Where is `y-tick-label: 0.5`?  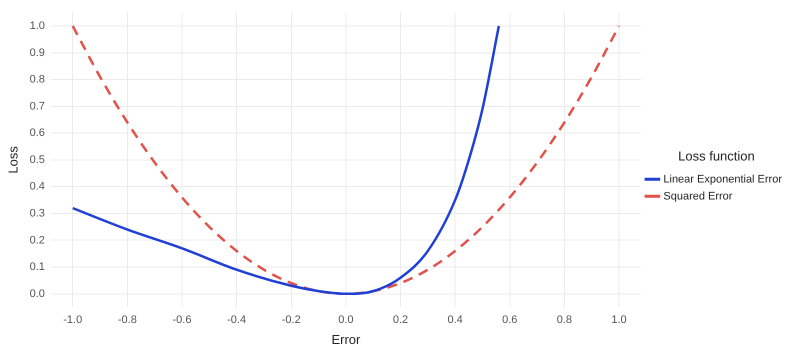
y-tick-label: 0.5 is located at coordinates (37, 160).